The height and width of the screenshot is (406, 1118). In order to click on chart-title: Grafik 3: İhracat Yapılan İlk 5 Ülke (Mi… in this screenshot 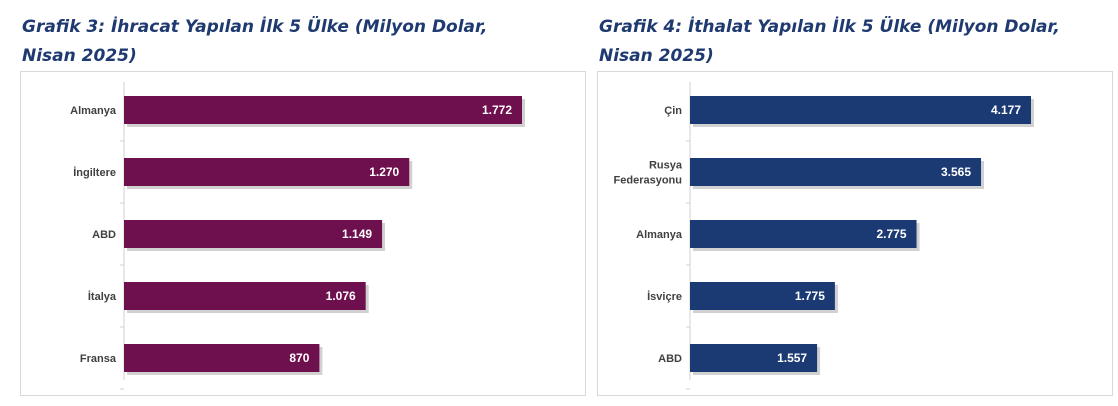, I will do `click(255, 41)`.